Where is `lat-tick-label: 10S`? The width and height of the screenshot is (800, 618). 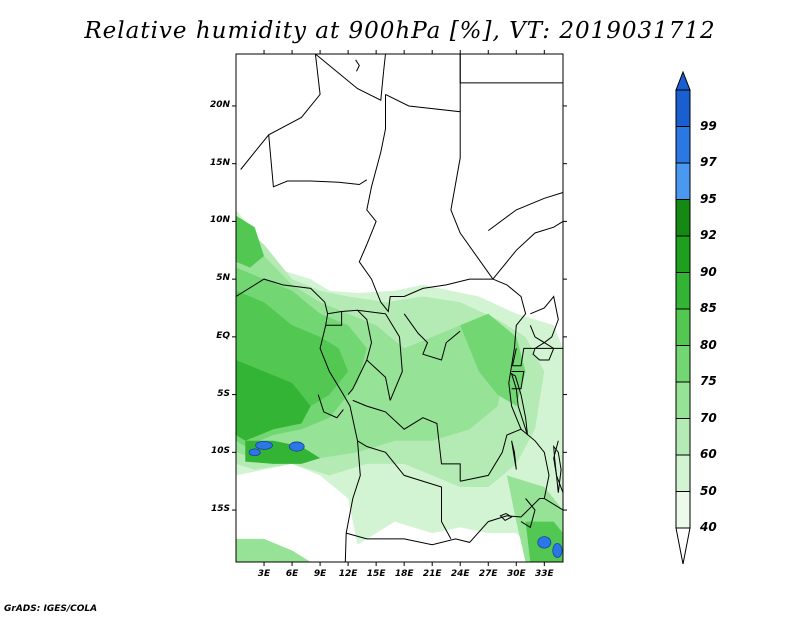
lat-tick-label: 10S is located at coordinates (220, 451).